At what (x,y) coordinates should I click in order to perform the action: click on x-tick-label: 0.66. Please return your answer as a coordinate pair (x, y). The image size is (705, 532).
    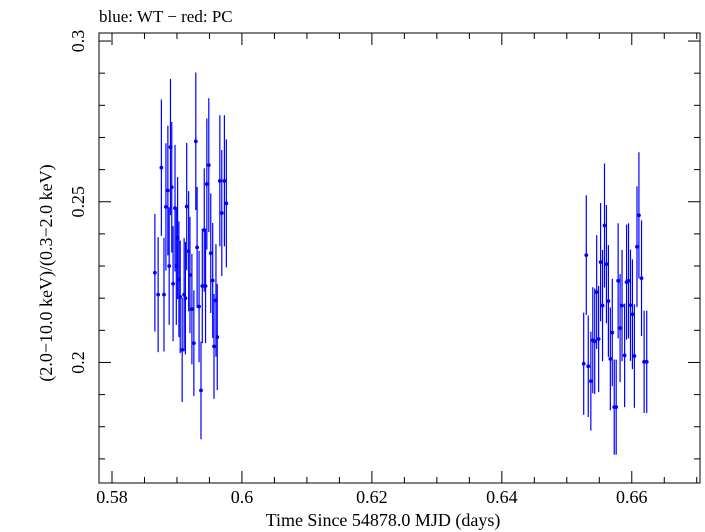
    Looking at the image, I should click on (632, 497).